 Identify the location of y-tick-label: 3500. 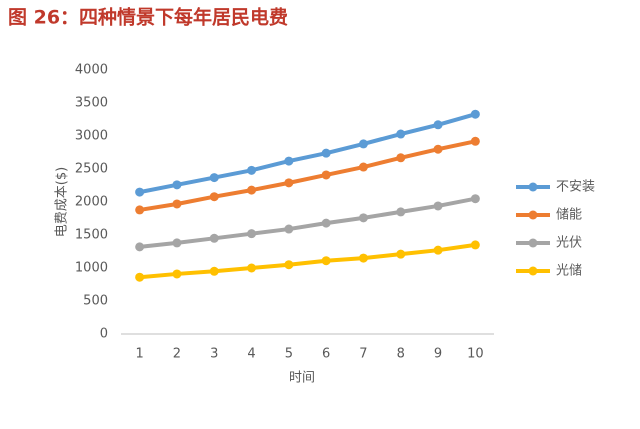
(91, 103).